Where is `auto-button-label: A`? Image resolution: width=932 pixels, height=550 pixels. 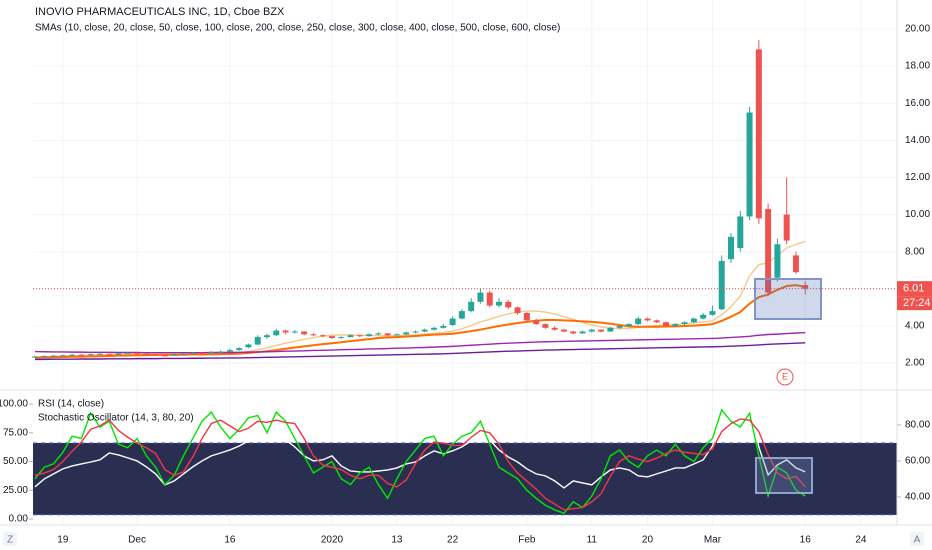 auto-button-label: A is located at coordinates (917, 540).